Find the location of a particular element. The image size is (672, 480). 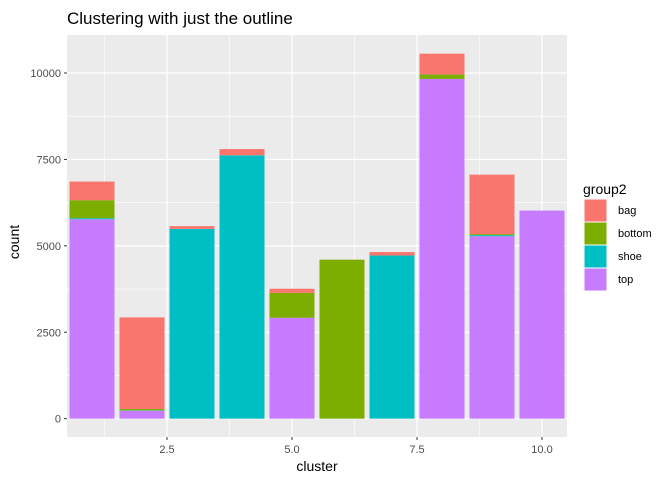

y-tick-label: 5000 is located at coordinates (49, 247).